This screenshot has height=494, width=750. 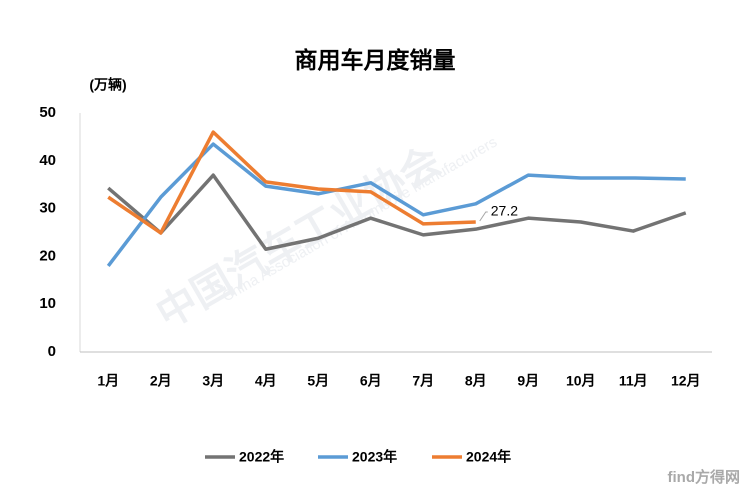 What do you see at coordinates (476, 381) in the screenshot?
I see `x-tick-label: 8月` at bounding box center [476, 381].